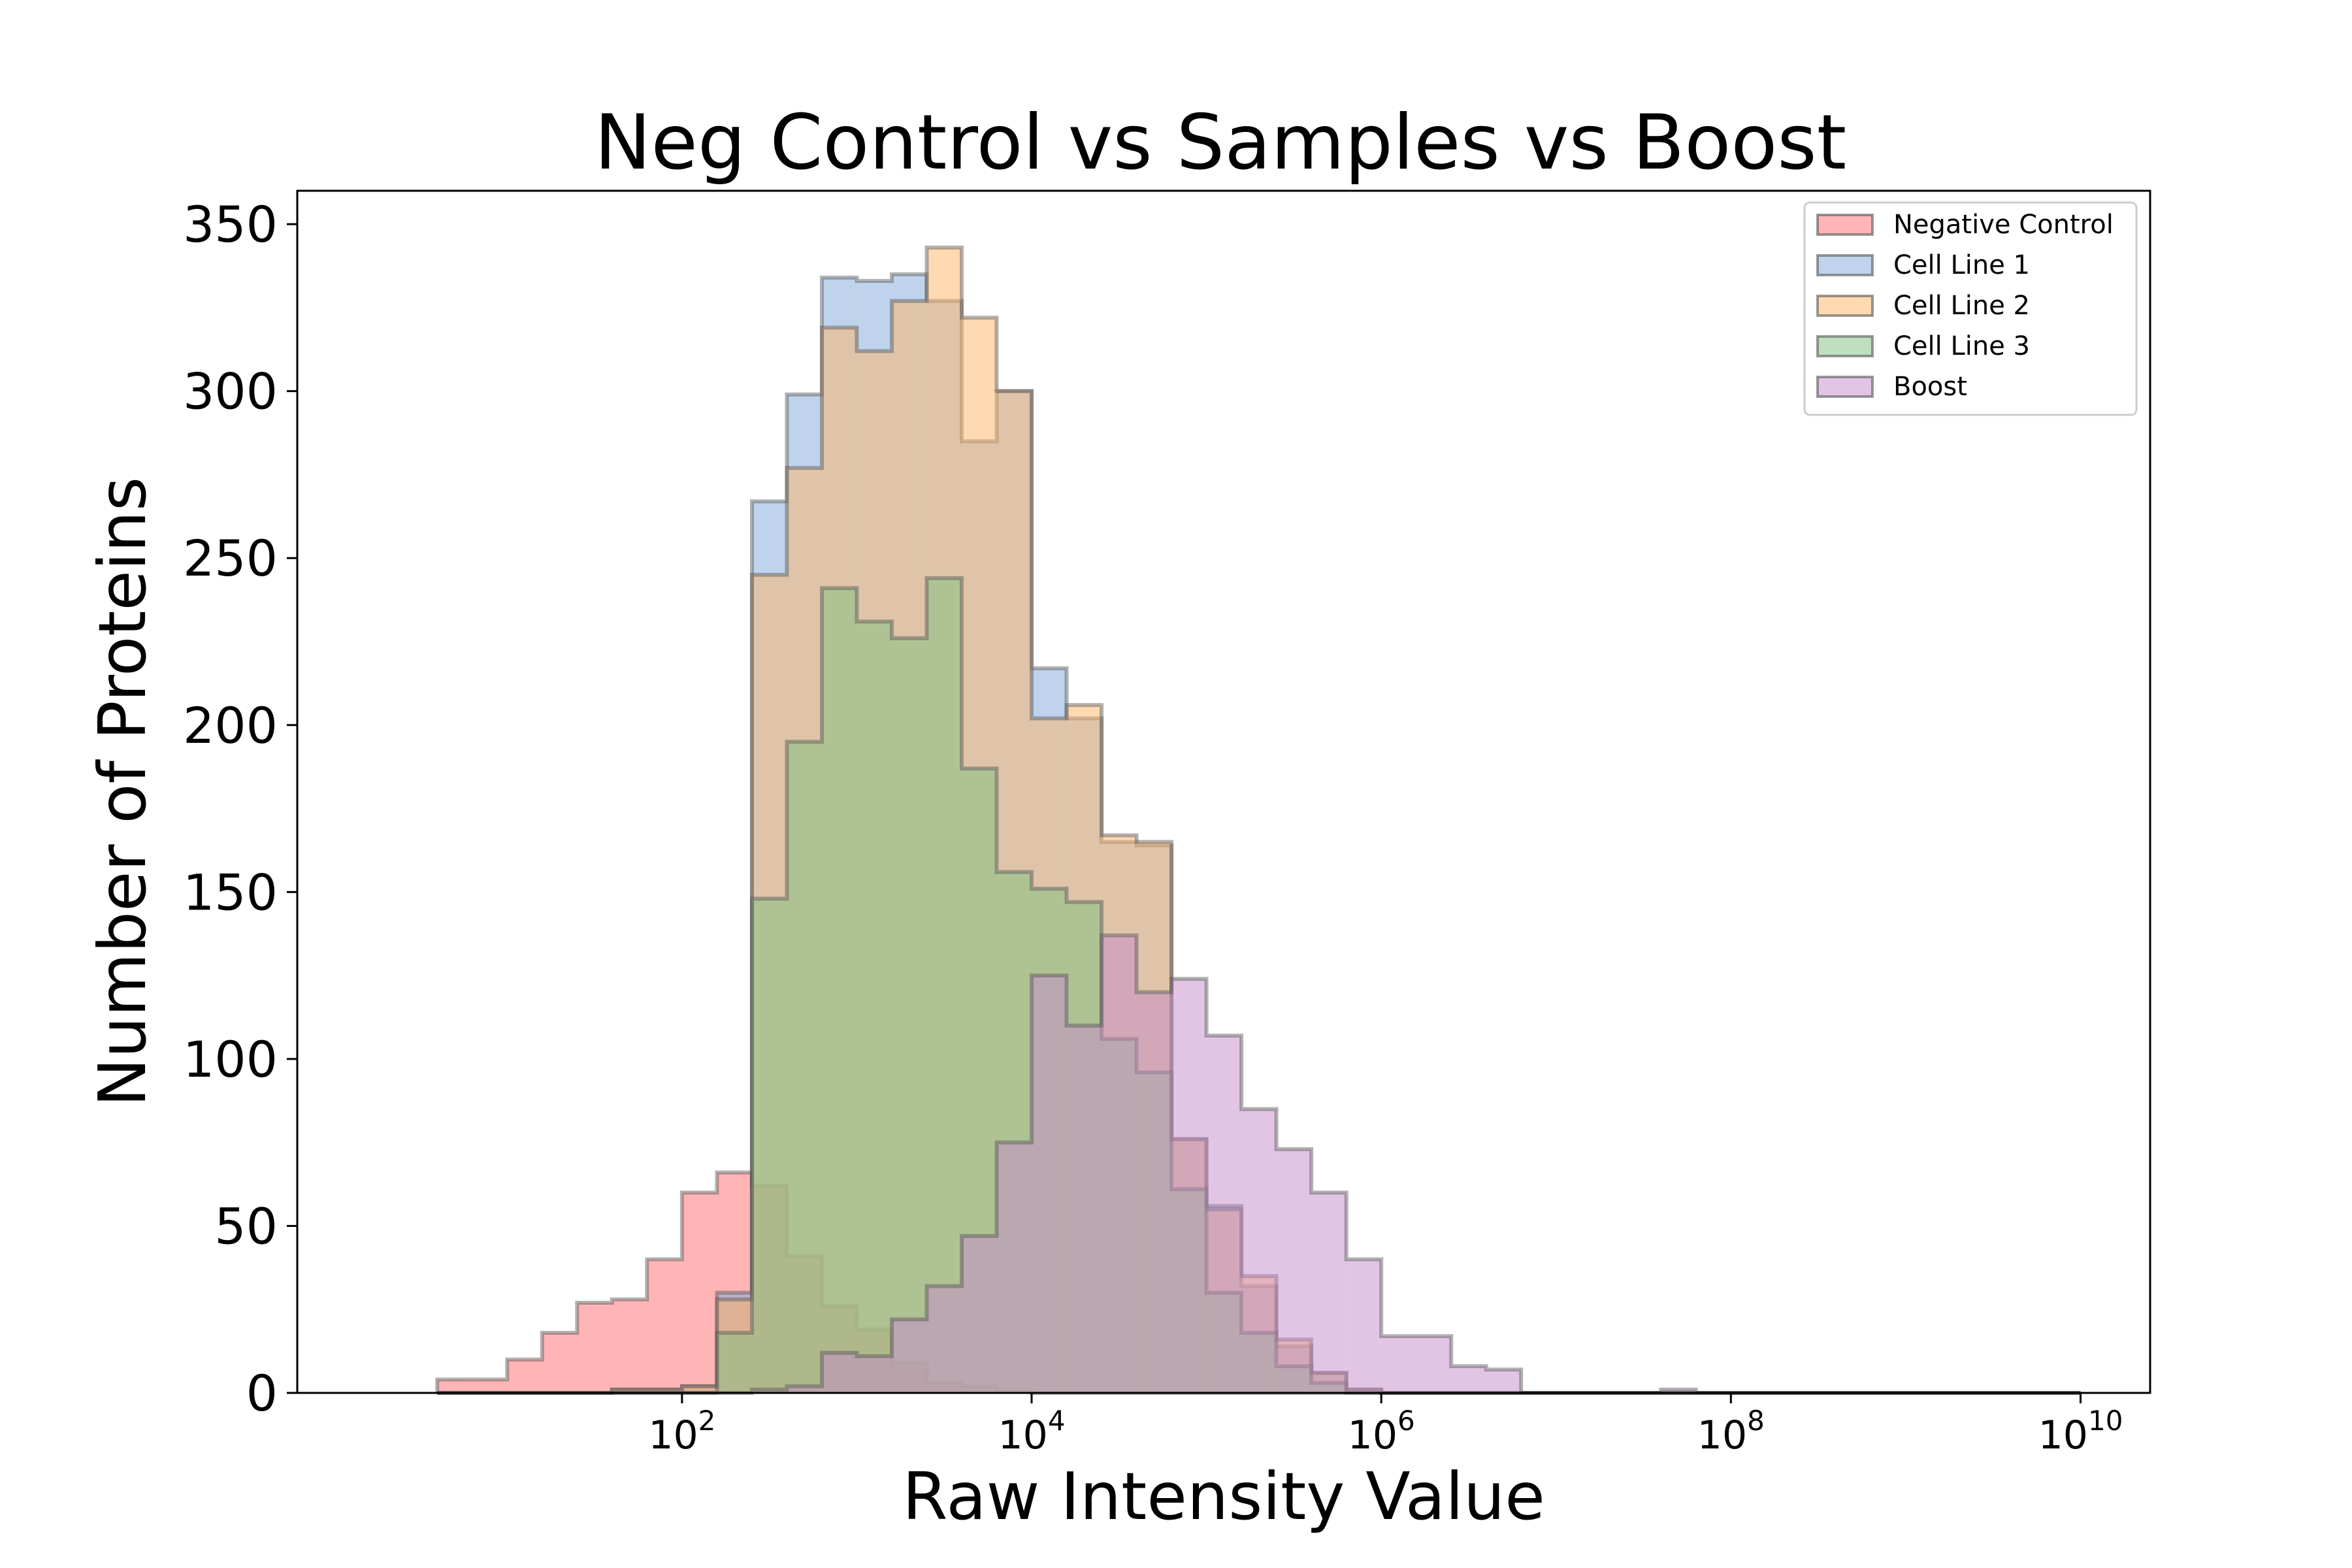 This screenshot has width=2352, height=1568. What do you see at coordinates (1031, 1431) in the screenshot?
I see `x-tick-label: 10⁴` at bounding box center [1031, 1431].